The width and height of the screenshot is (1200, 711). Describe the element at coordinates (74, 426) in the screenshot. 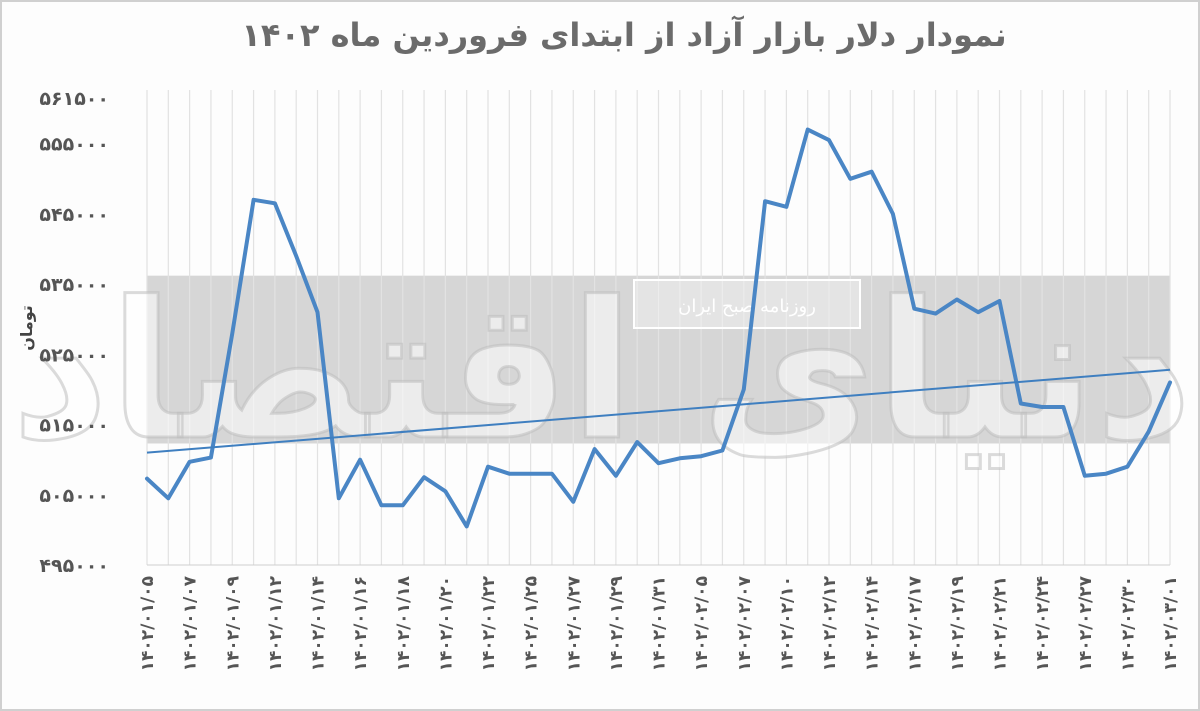

I see `y-tick-label: ۵۱۵۰۰۰` at that location.